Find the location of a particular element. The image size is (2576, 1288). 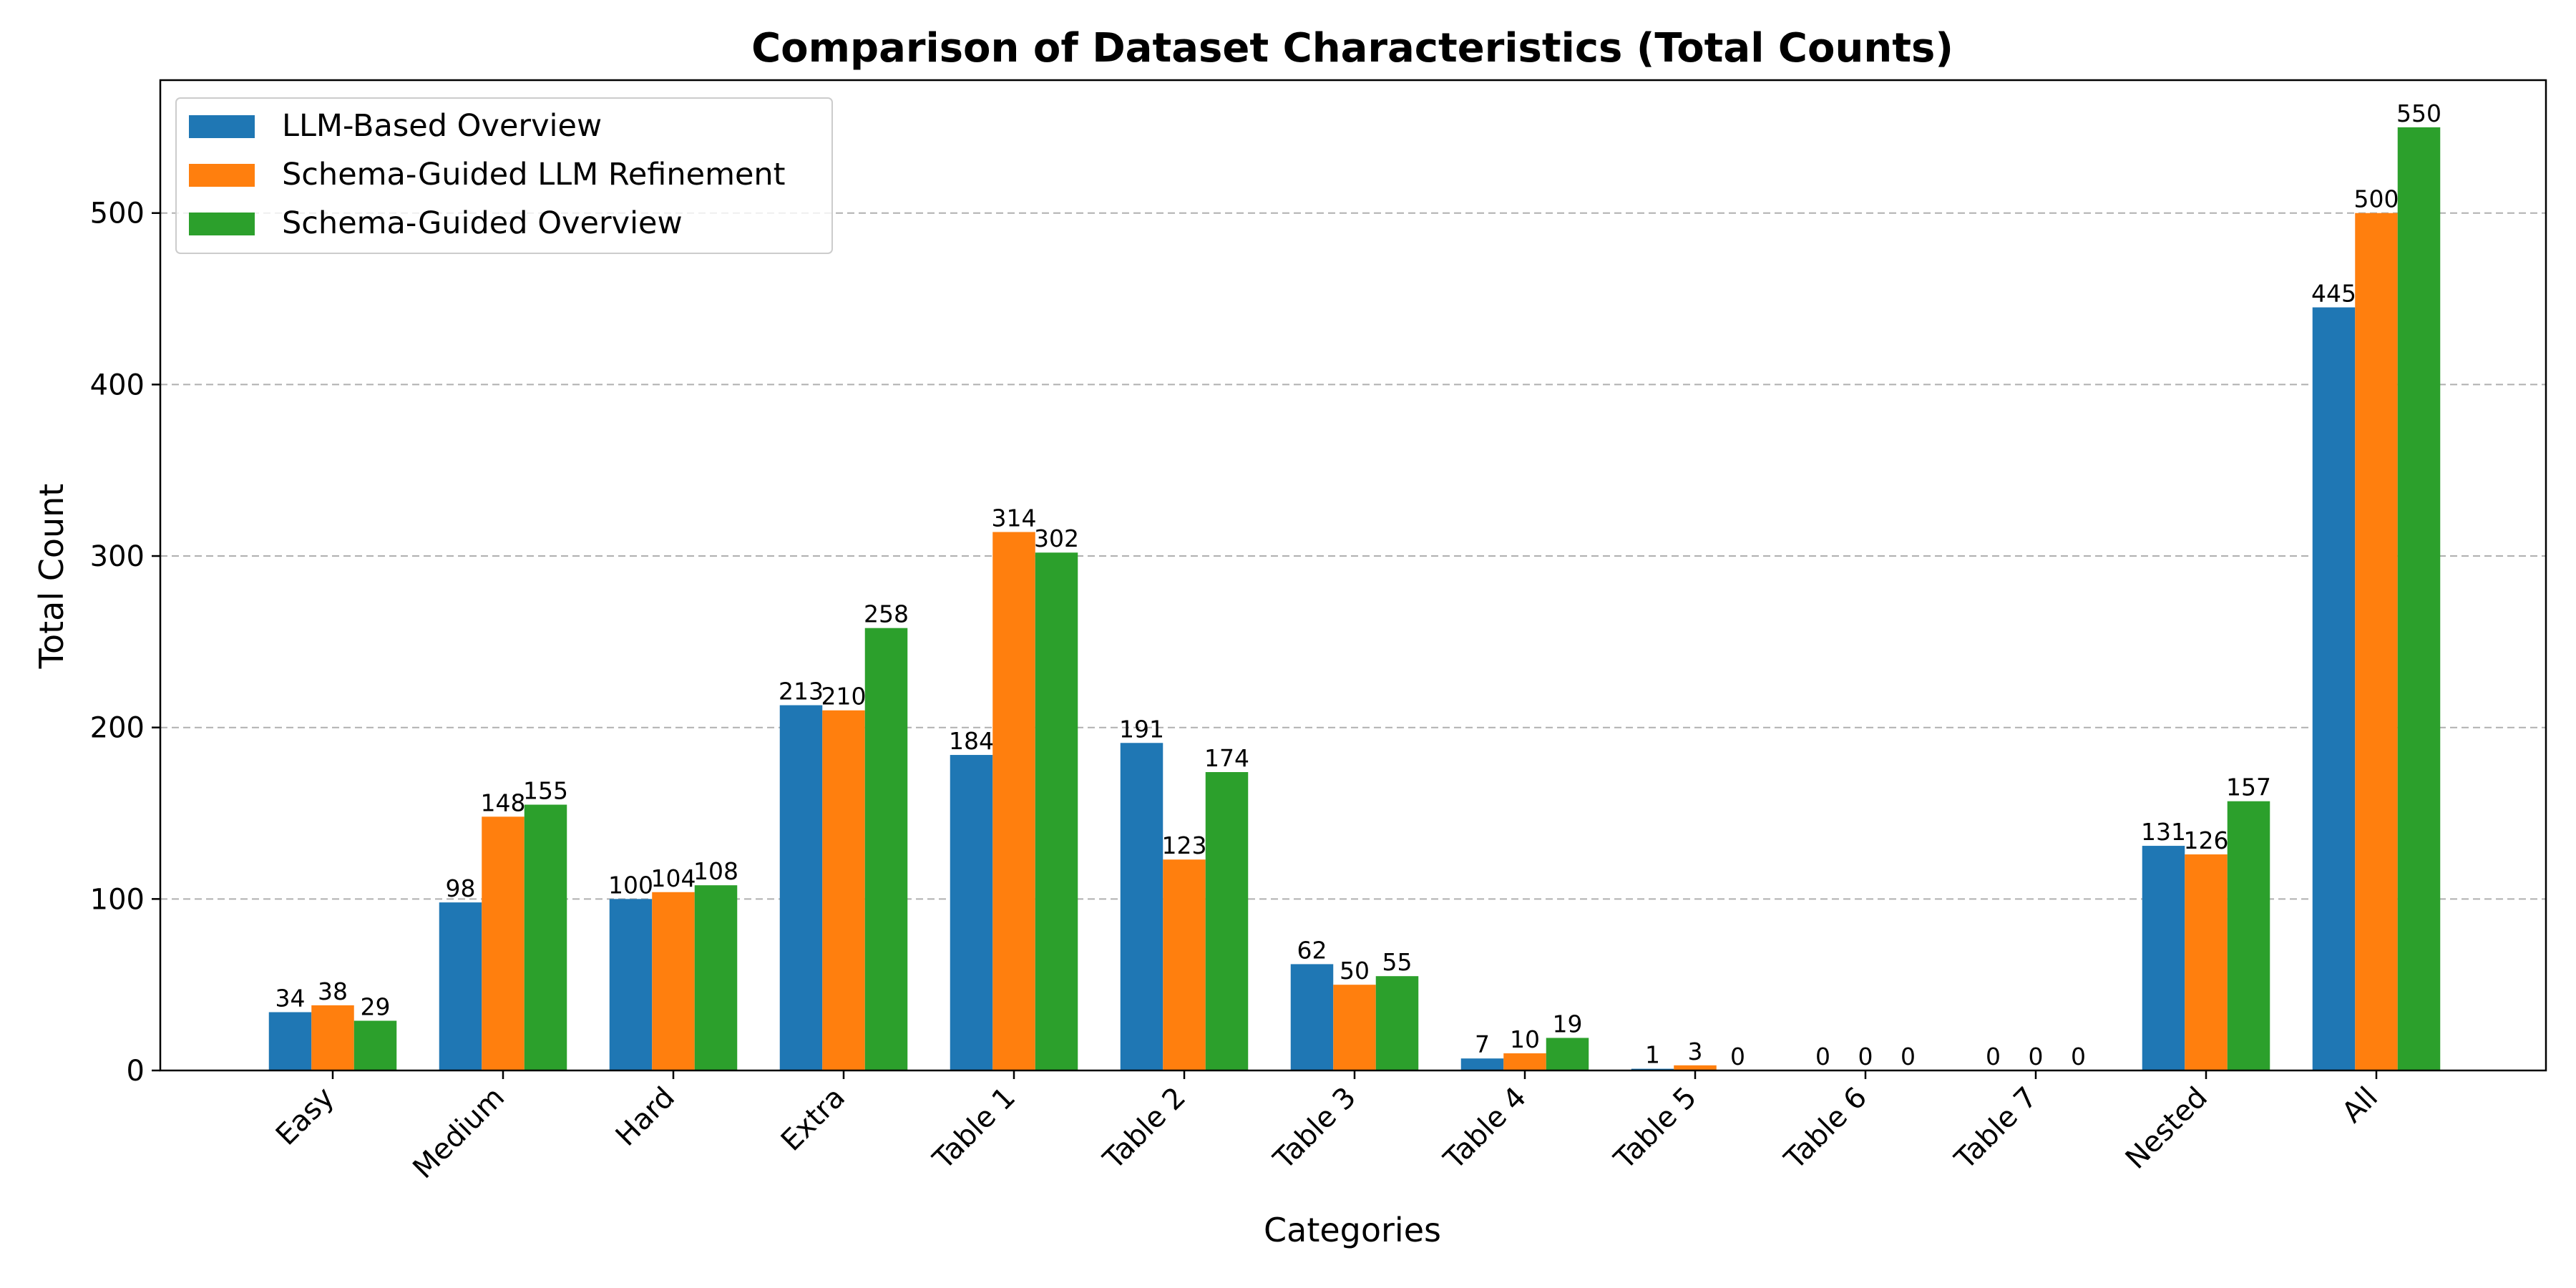

bar-value-label: 50 is located at coordinates (1355, 971).